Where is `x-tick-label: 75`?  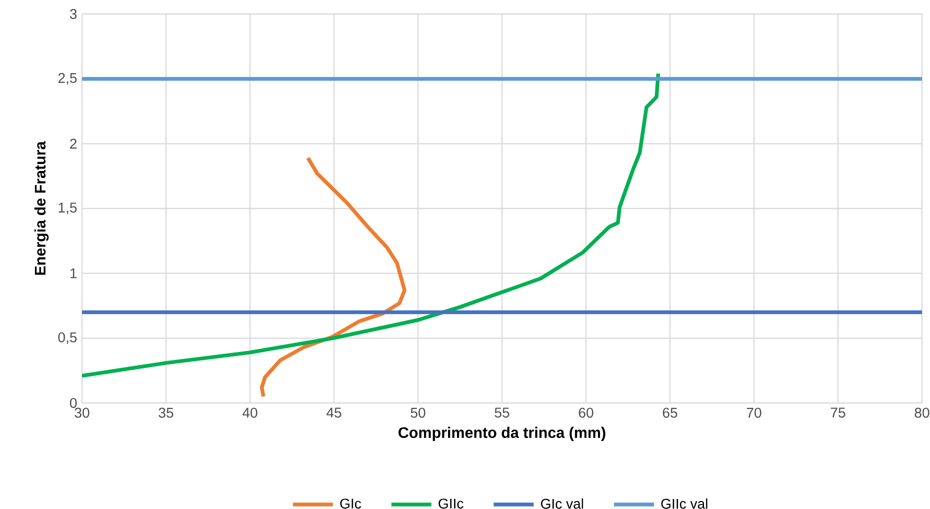 x-tick-label: 75 is located at coordinates (838, 413).